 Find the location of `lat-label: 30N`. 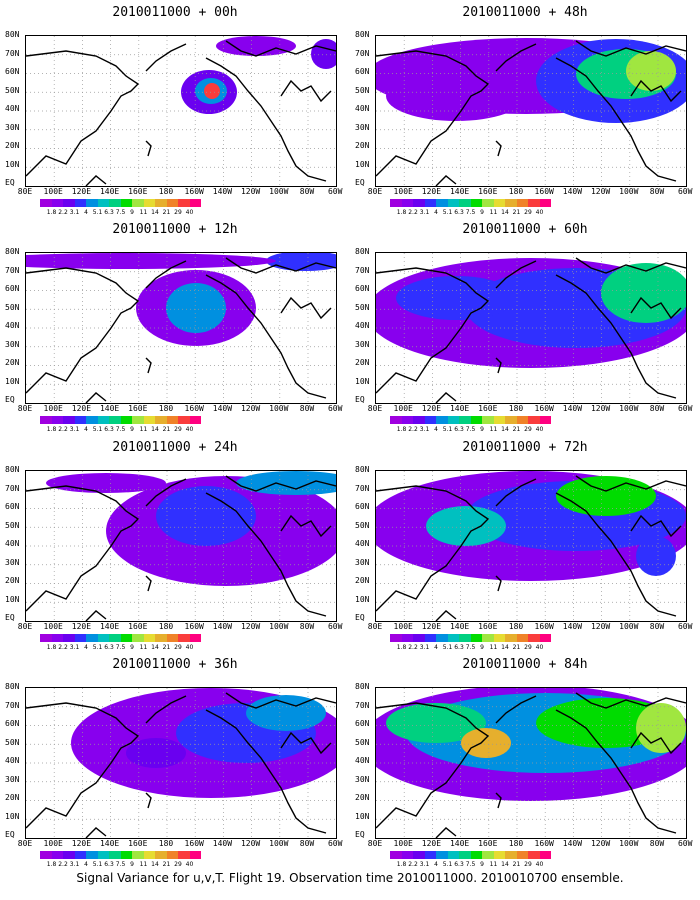

lat-label: 30N is located at coordinates (362, 779).